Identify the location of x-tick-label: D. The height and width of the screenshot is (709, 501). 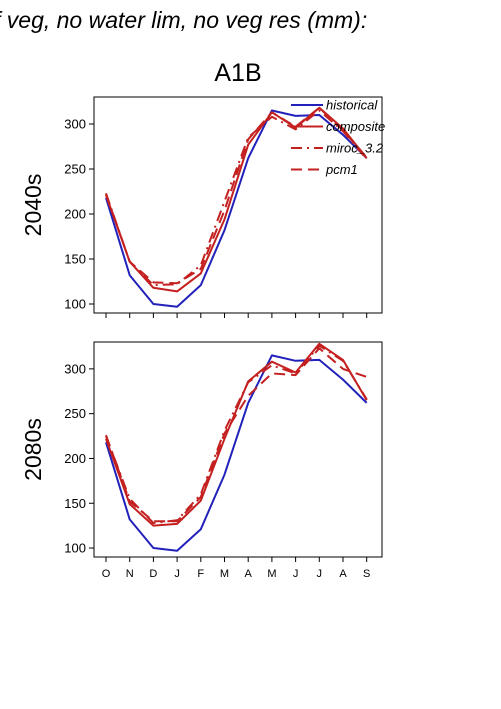
(153, 574).